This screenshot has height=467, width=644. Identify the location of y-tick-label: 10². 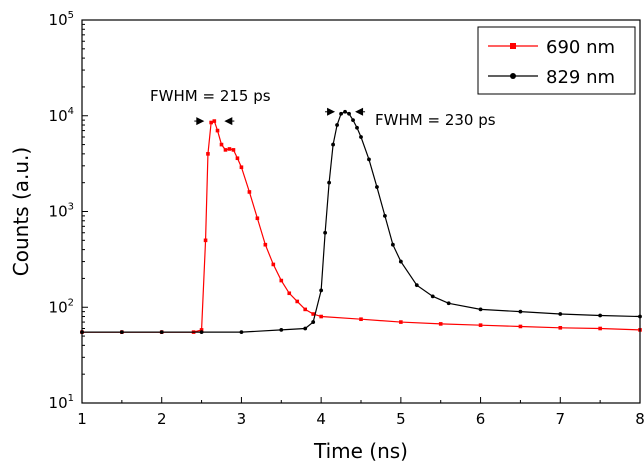
(61, 306).